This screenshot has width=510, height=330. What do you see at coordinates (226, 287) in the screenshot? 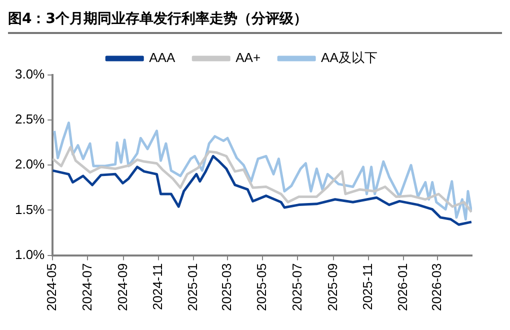
I see `x-tick-label: 2025-03` at bounding box center [226, 287].